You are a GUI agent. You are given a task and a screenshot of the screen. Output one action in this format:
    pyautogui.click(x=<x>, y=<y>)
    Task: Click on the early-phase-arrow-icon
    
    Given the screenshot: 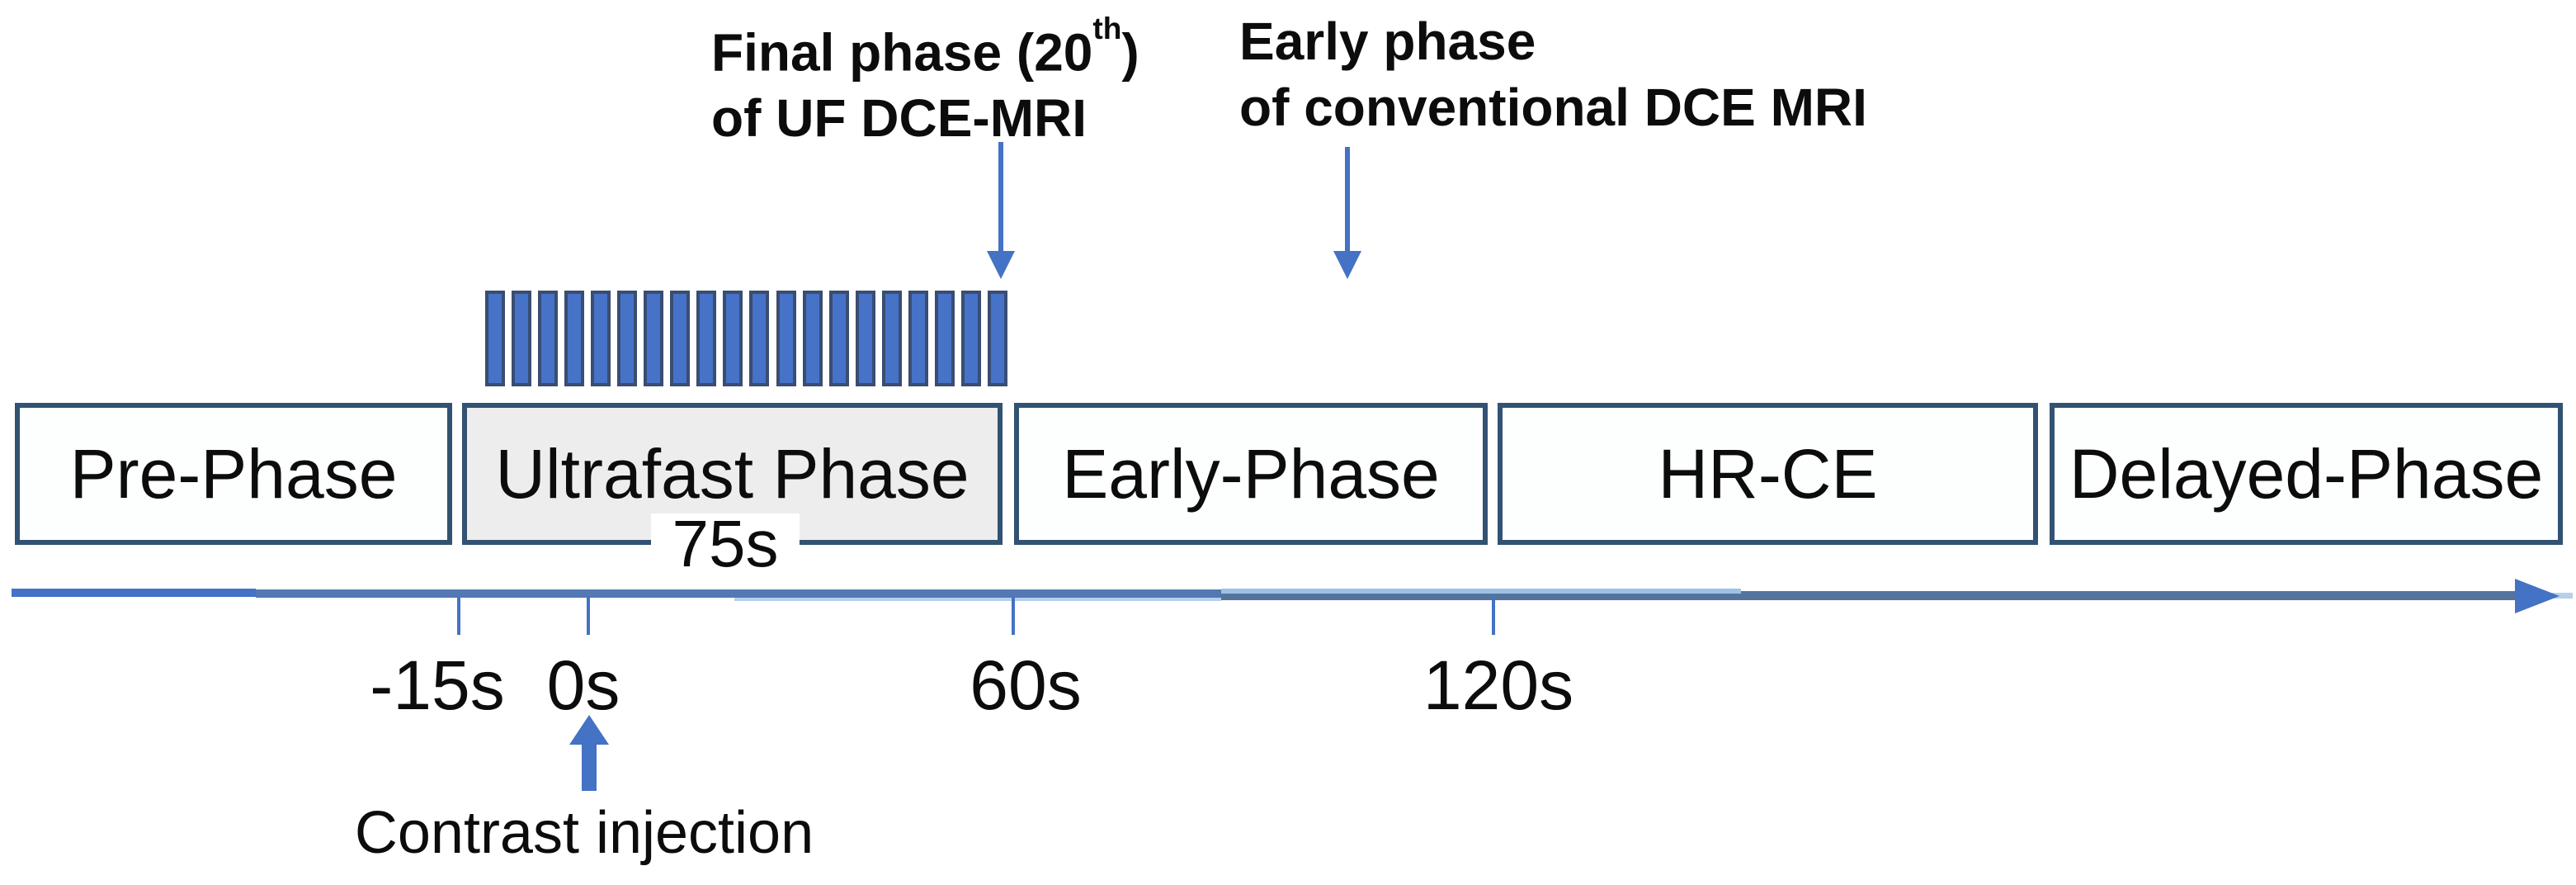 What is the action you would take?
    pyautogui.click(x=1347, y=265)
    